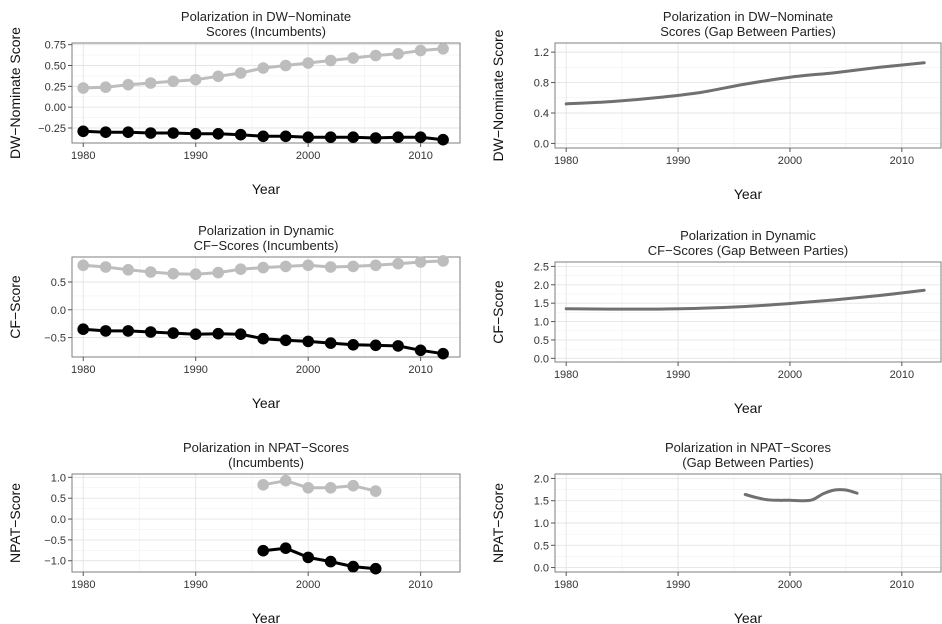 This screenshot has height=624, width=942. What do you see at coordinates (266, 31) in the screenshot?
I see `chart-subtitle: Scores (Incumbents)` at bounding box center [266, 31].